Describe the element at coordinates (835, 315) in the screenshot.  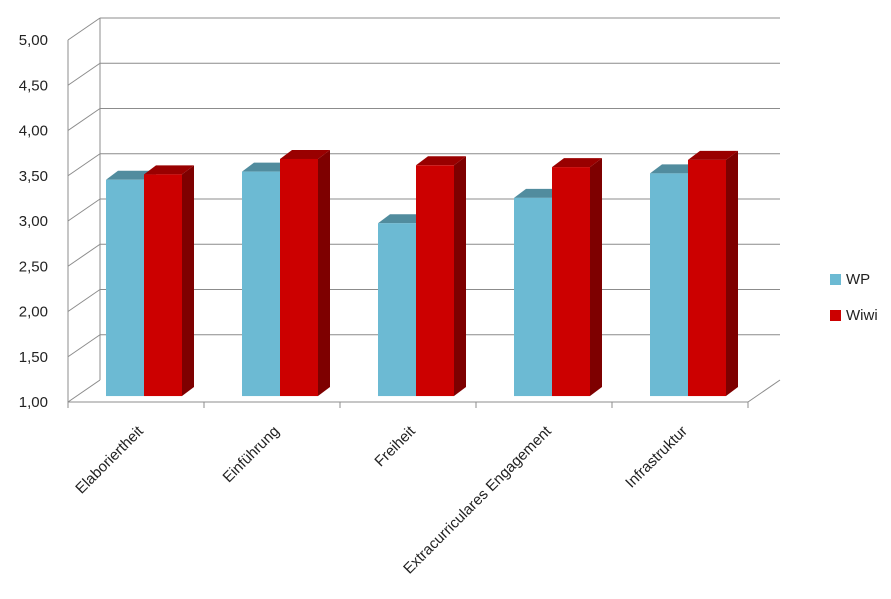
I see `legend-swatch-wiwi` at that location.